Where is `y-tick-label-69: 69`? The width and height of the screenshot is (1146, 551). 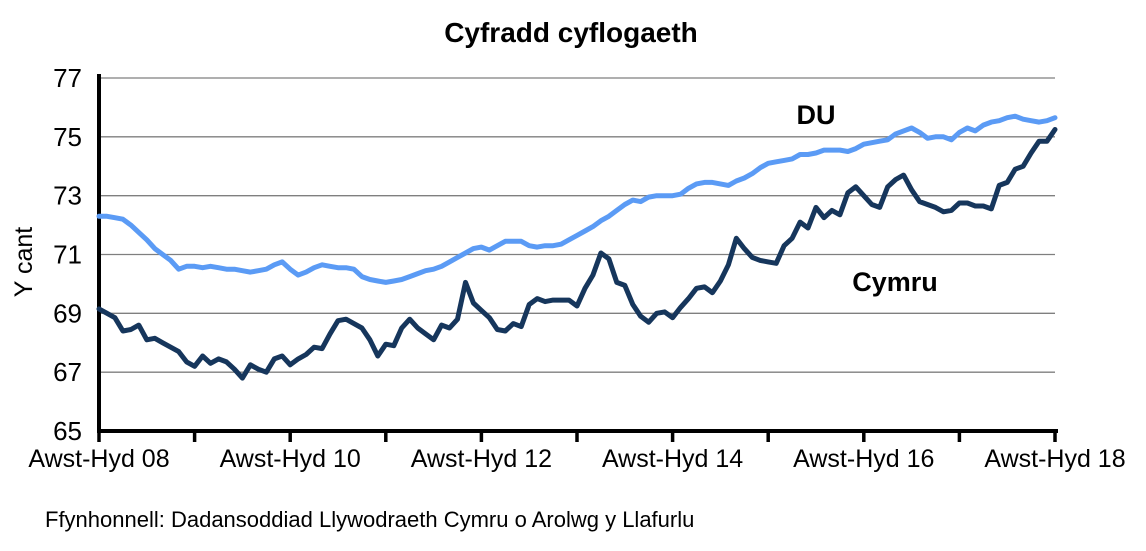
y-tick-label-69: 69 is located at coordinates (67, 313).